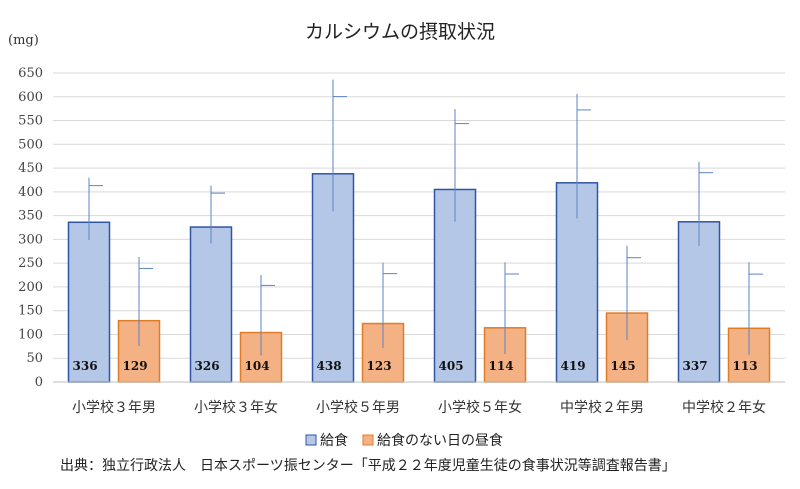 This screenshot has width=800, height=489. I want to click on legend: 給食 給食のない日の昼食, so click(404, 440).